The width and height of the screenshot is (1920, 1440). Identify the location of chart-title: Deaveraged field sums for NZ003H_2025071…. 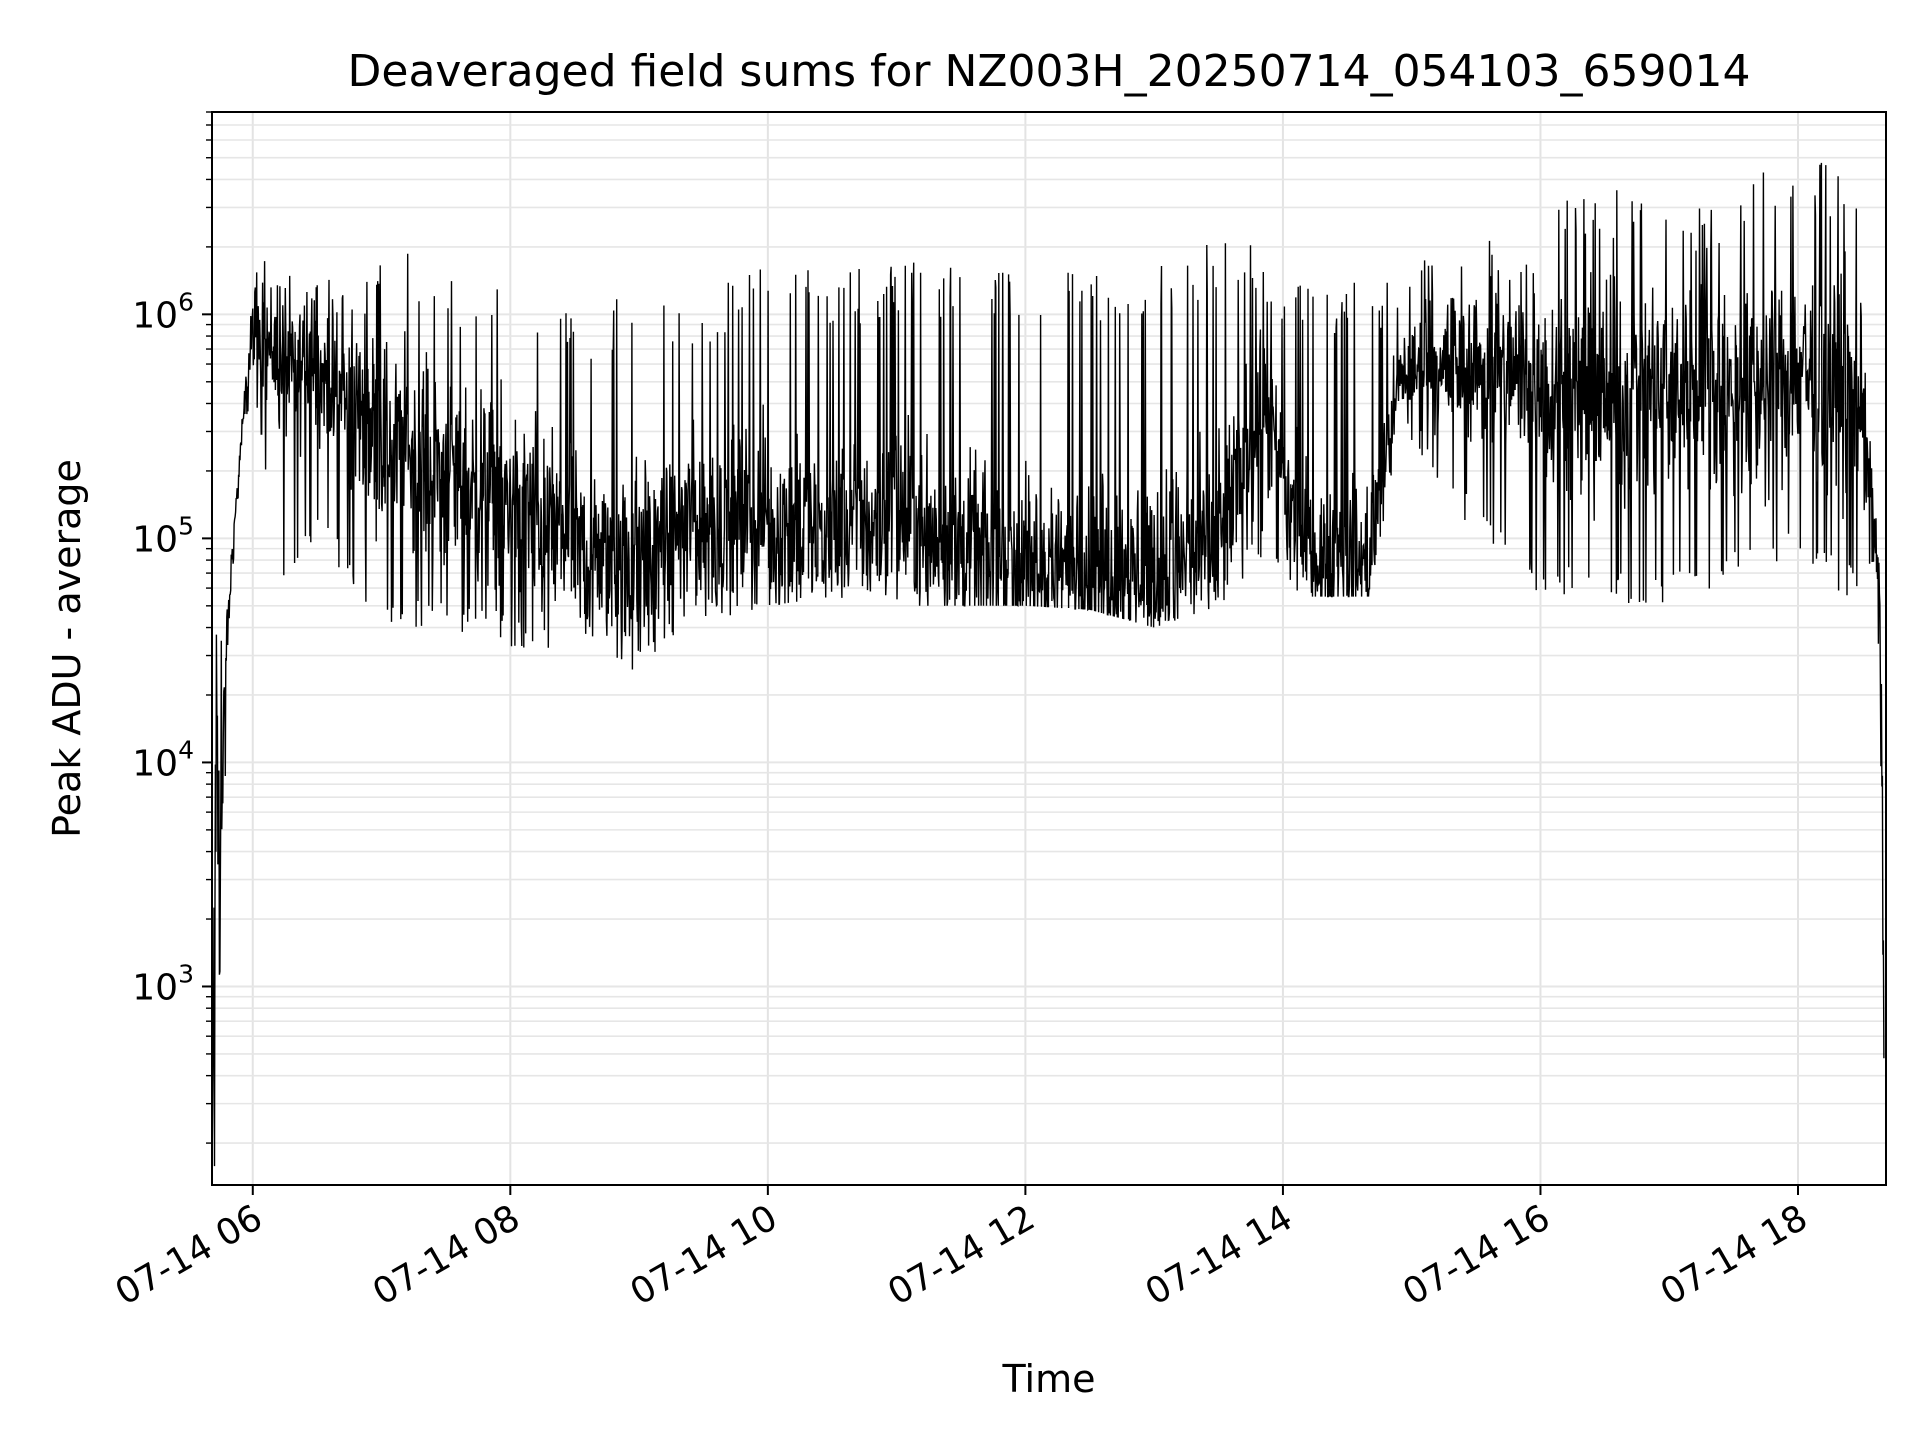
(1049, 71).